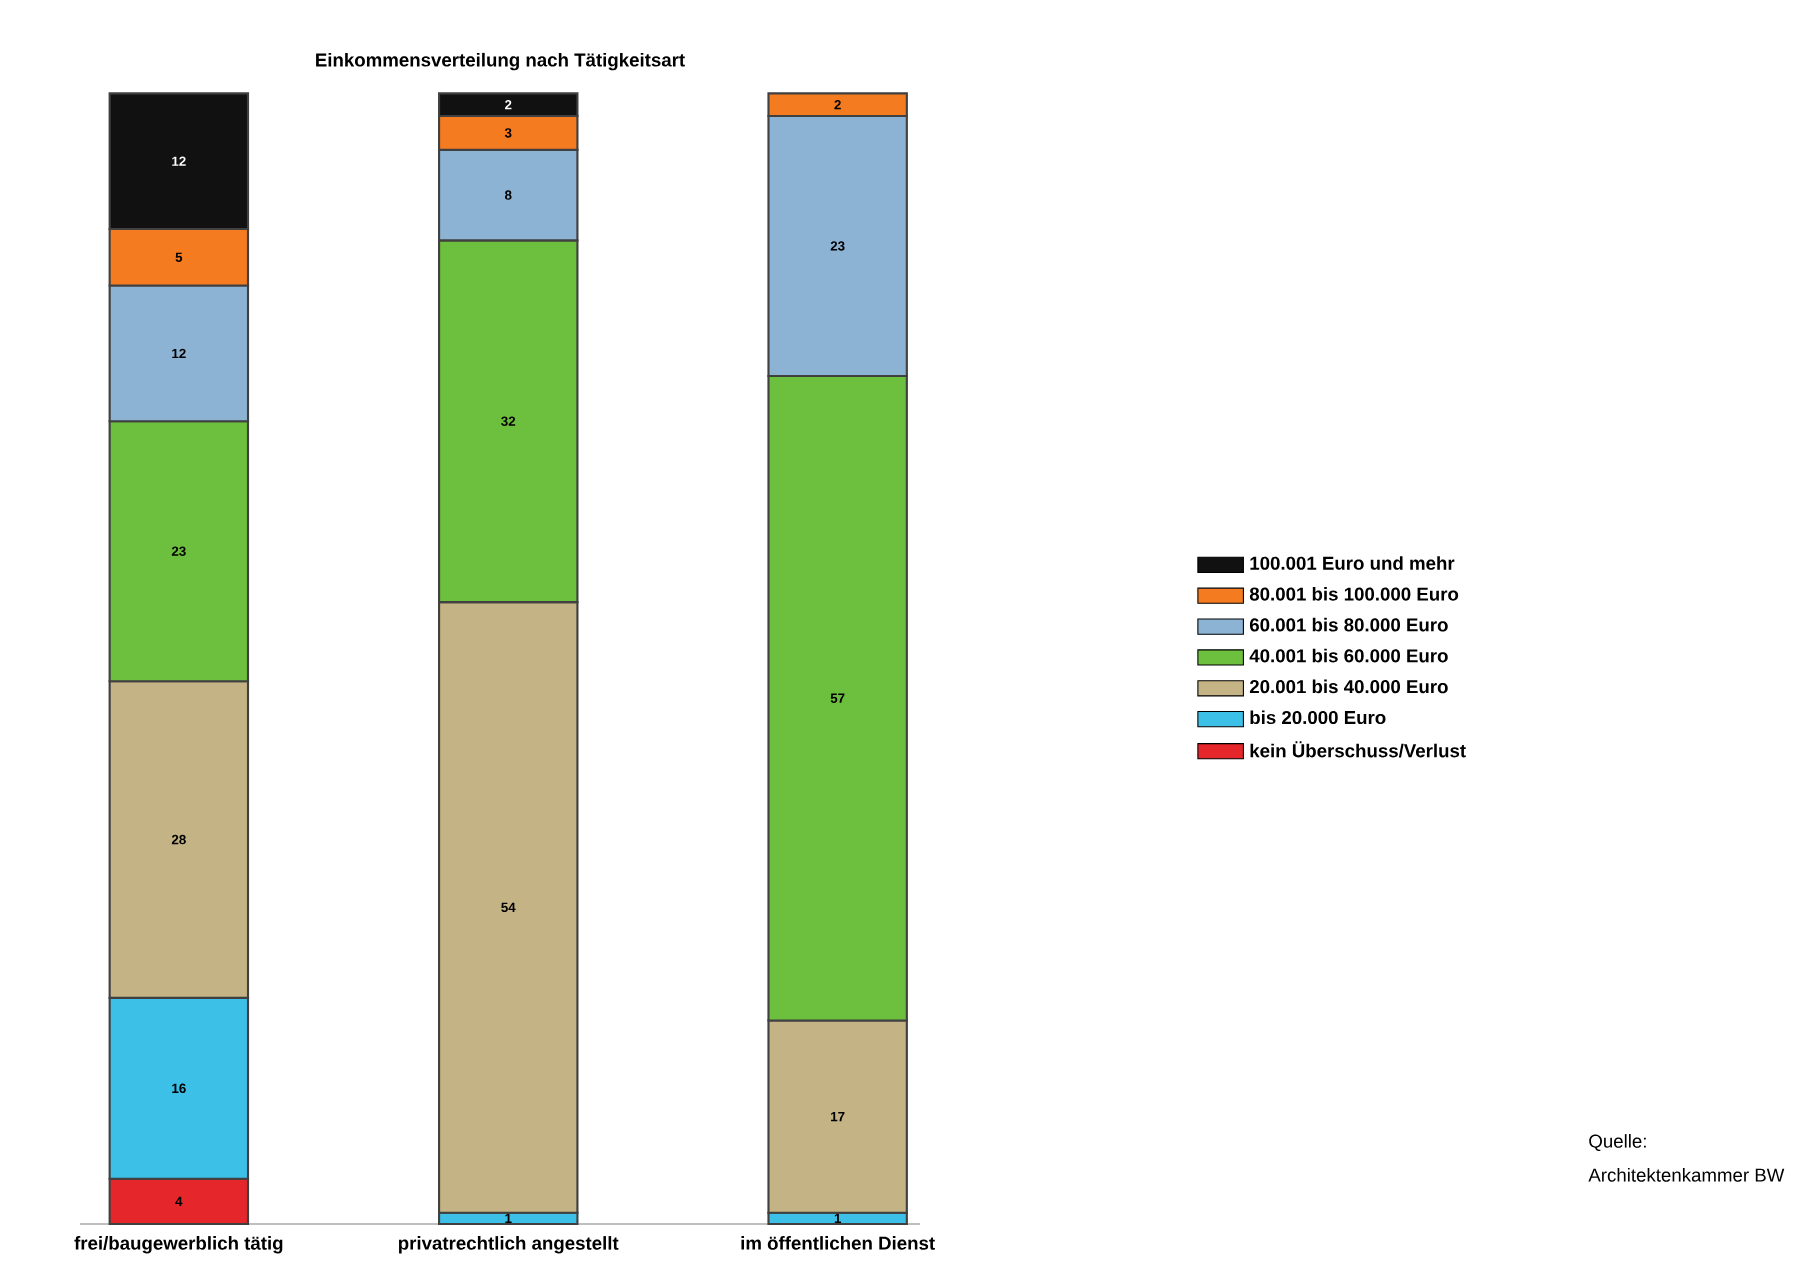 The height and width of the screenshot is (1272, 1812). I want to click on legend-label: bis 20.000 Euro, so click(1318, 717).